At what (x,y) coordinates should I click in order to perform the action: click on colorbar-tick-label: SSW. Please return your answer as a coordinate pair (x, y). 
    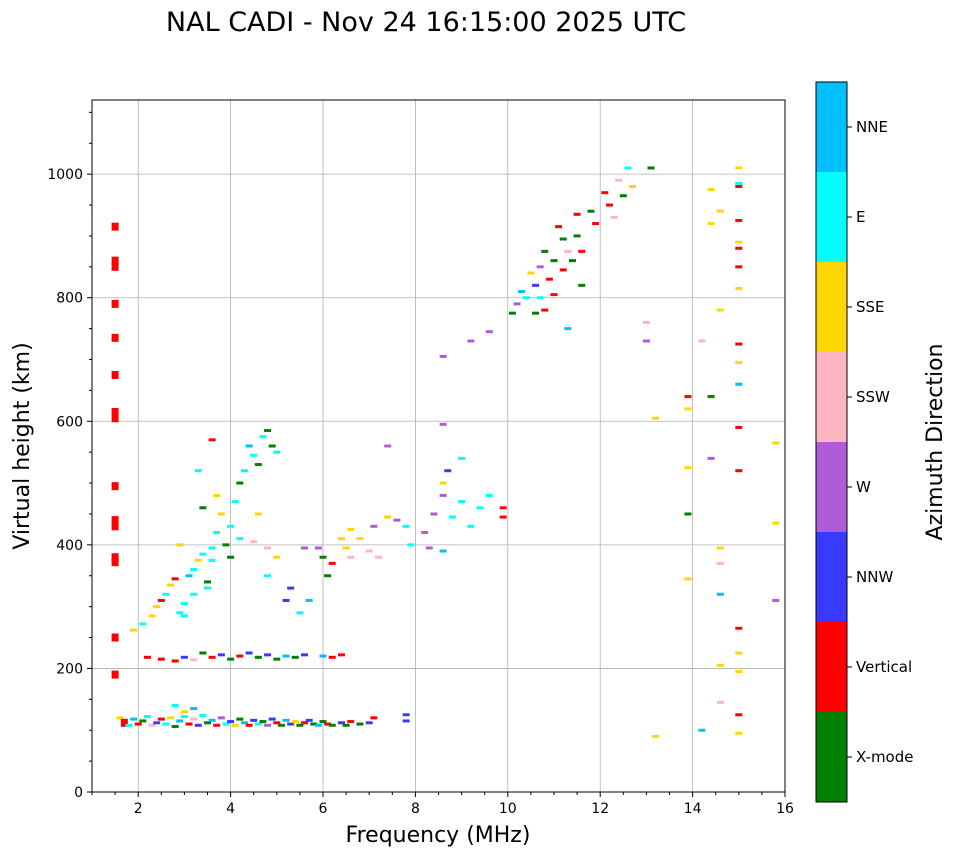
    Looking at the image, I should click on (873, 397).